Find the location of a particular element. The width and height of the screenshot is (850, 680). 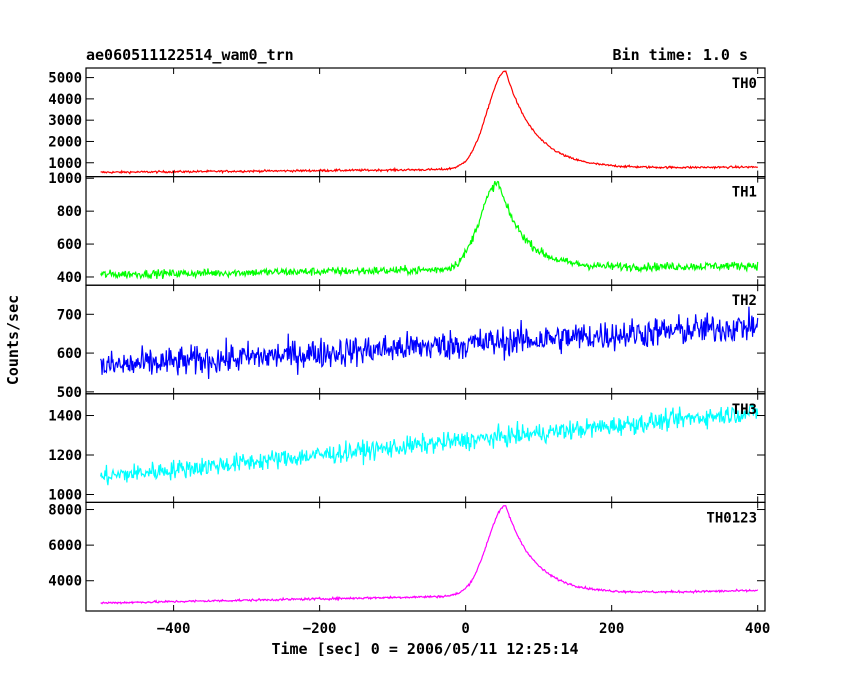

x-axis: −400 −200 0 200 400 is located at coordinates (464, 629).